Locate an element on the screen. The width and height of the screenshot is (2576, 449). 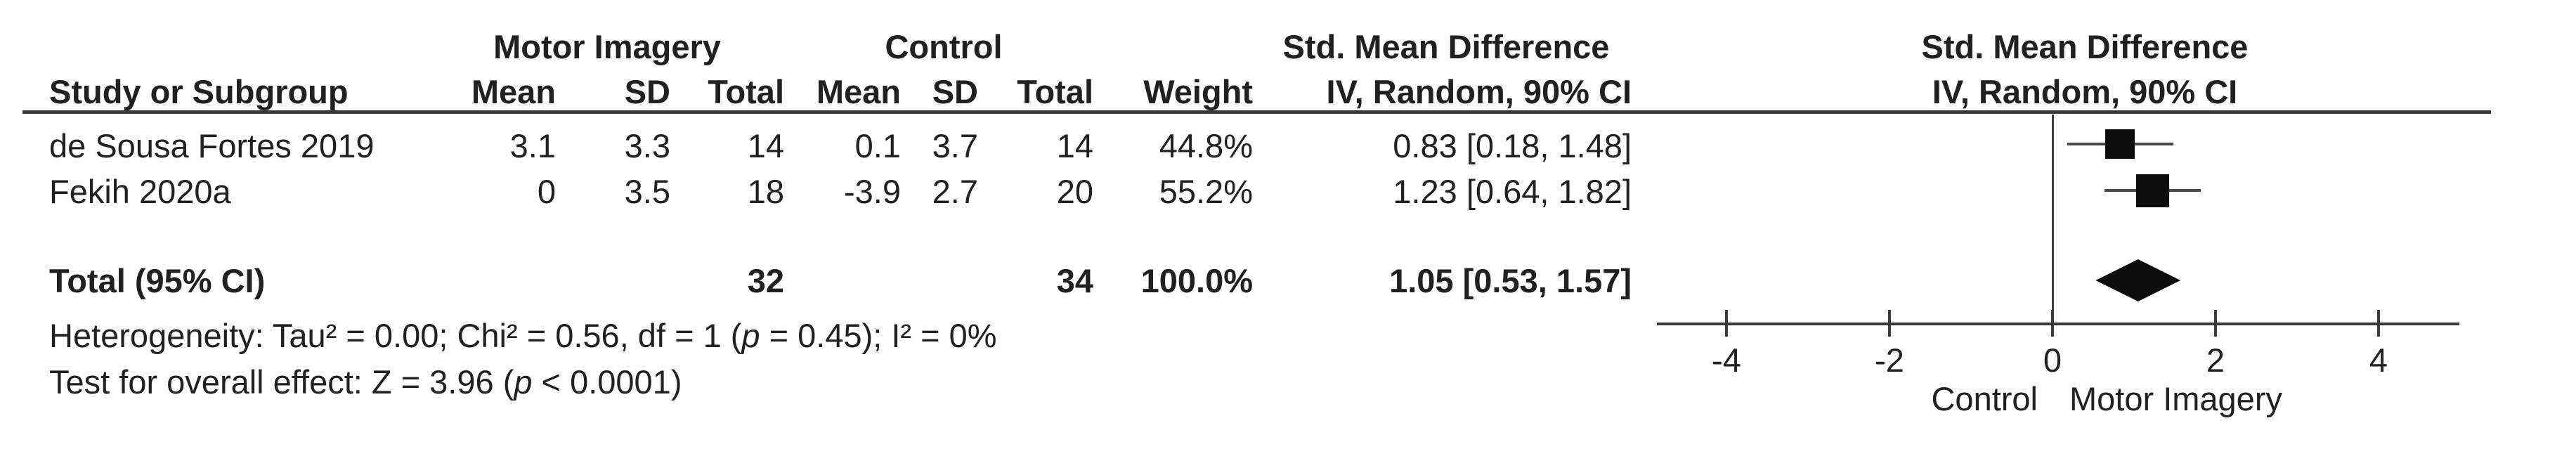
zero-effect-line is located at coordinates (2052, 226).